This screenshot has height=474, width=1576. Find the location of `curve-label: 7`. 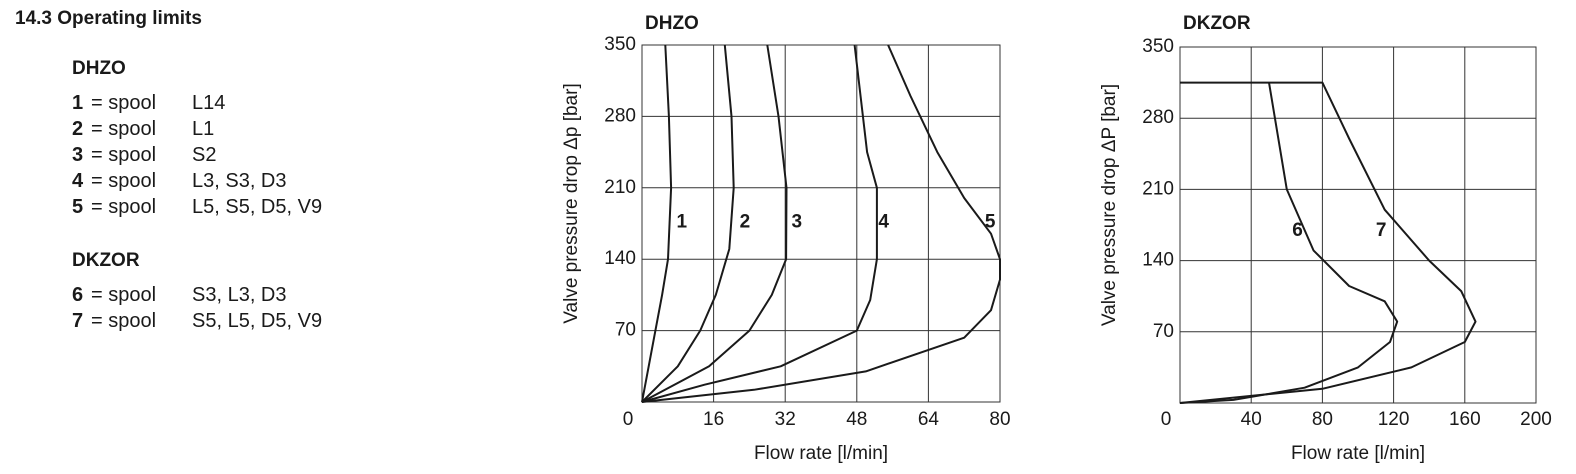

curve-label: 7 is located at coordinates (1381, 230).